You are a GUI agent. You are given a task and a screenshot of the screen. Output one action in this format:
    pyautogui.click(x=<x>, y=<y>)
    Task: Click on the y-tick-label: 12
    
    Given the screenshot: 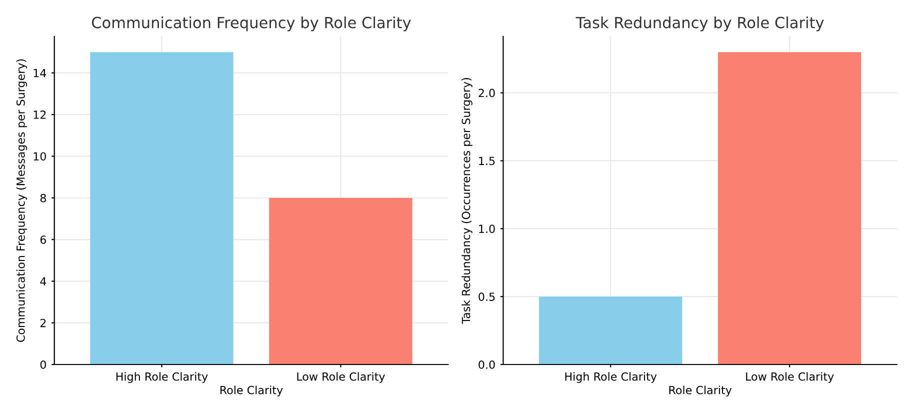 What is the action you would take?
    pyautogui.click(x=40, y=114)
    